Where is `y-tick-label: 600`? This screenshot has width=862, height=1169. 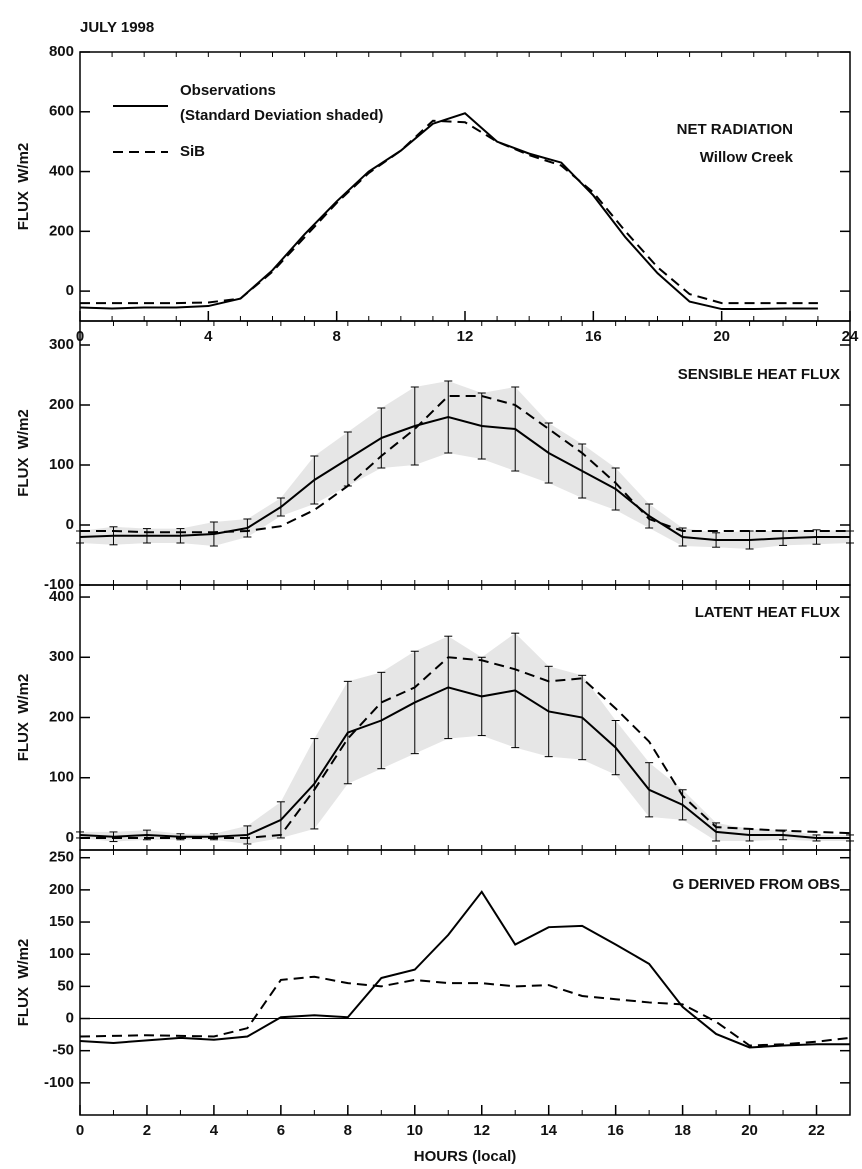 y-tick-label: 600 is located at coordinates (61, 111).